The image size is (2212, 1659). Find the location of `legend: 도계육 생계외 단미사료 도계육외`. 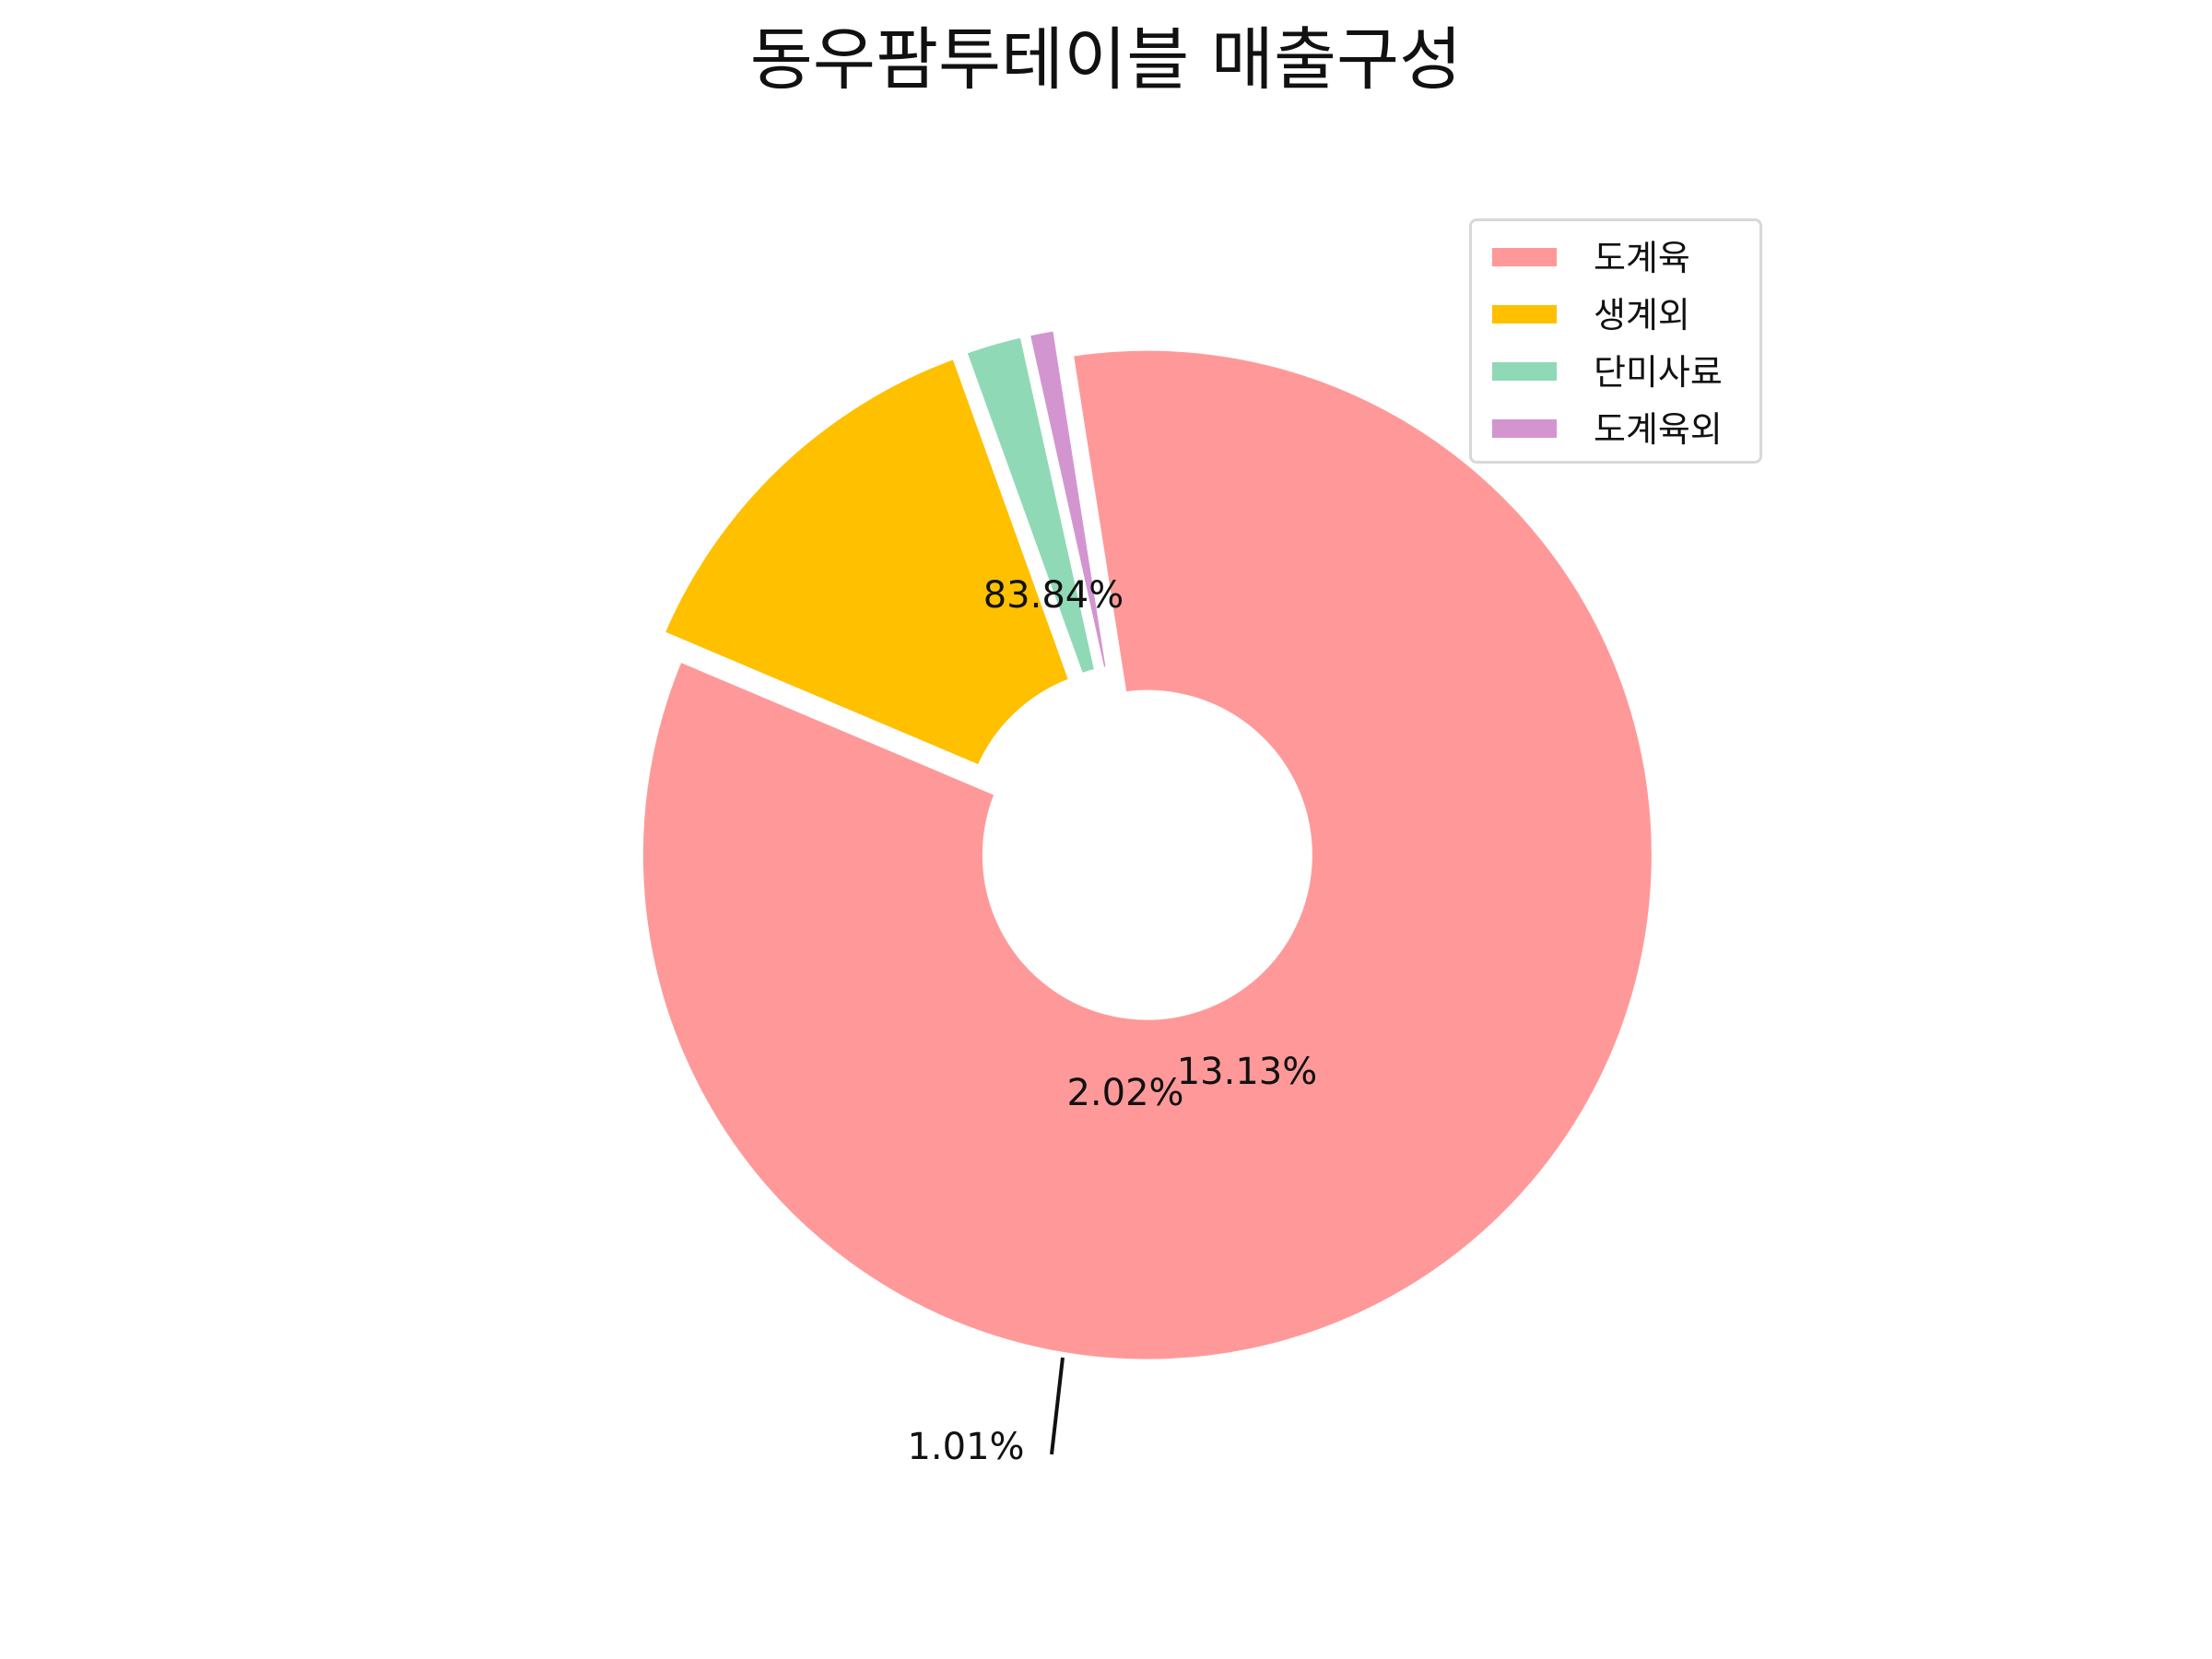

legend: 도계육 생계외 단미사료 도계육외 is located at coordinates (1615, 341).